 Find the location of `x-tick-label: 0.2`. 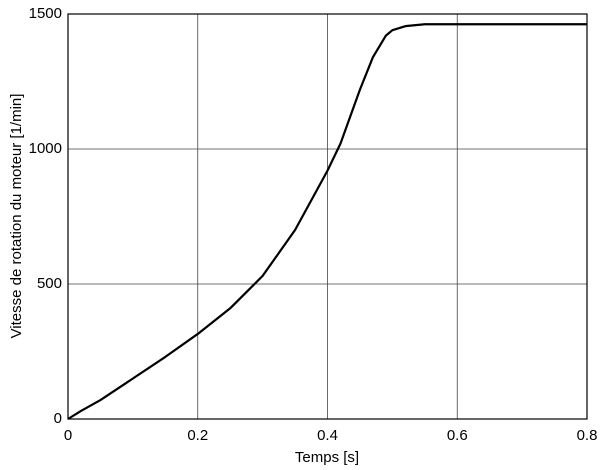

x-tick-label: 0.2 is located at coordinates (197, 435).